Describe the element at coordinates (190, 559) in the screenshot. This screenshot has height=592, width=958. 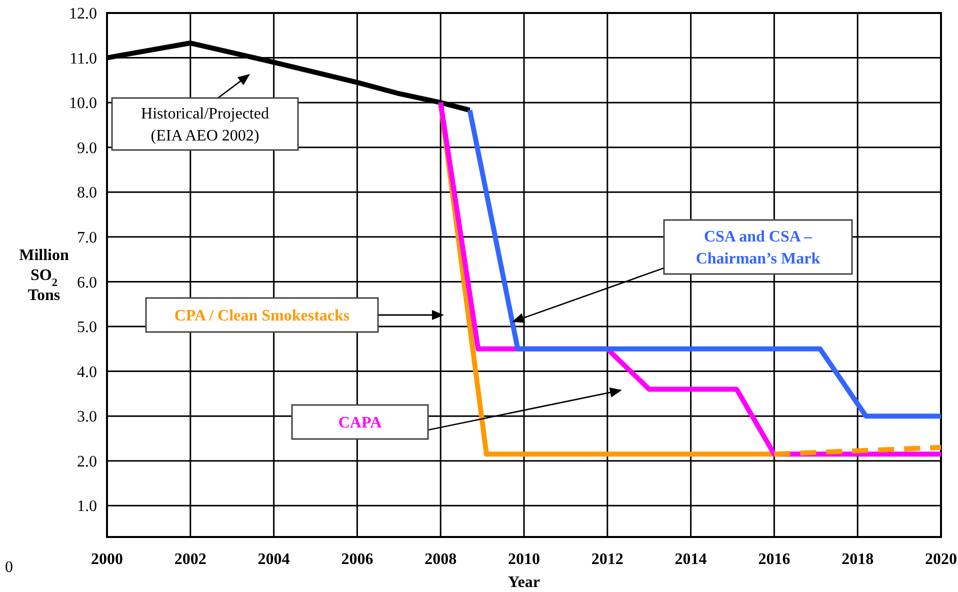
I see `x-tick-label: 2002` at that location.